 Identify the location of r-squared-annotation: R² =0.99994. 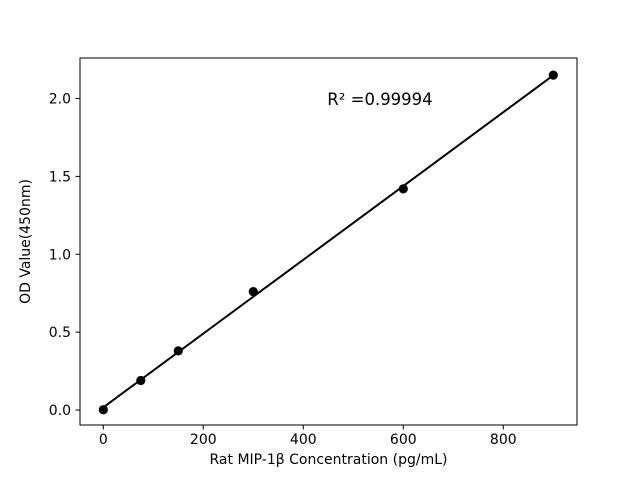
(379, 99).